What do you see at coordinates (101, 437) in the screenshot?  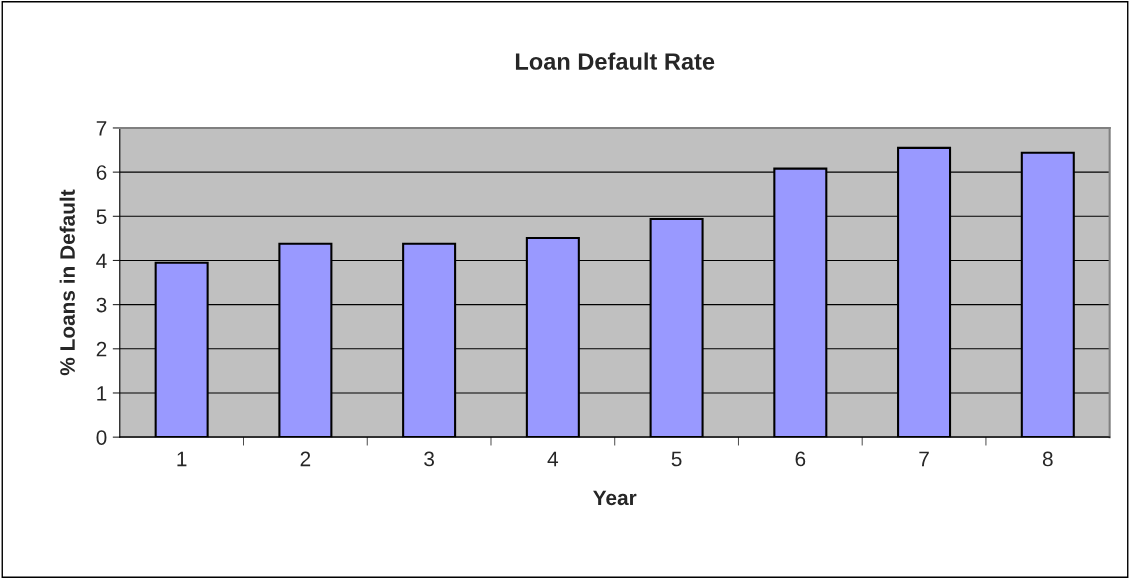 I see `y-tick-label: 0` at bounding box center [101, 437].